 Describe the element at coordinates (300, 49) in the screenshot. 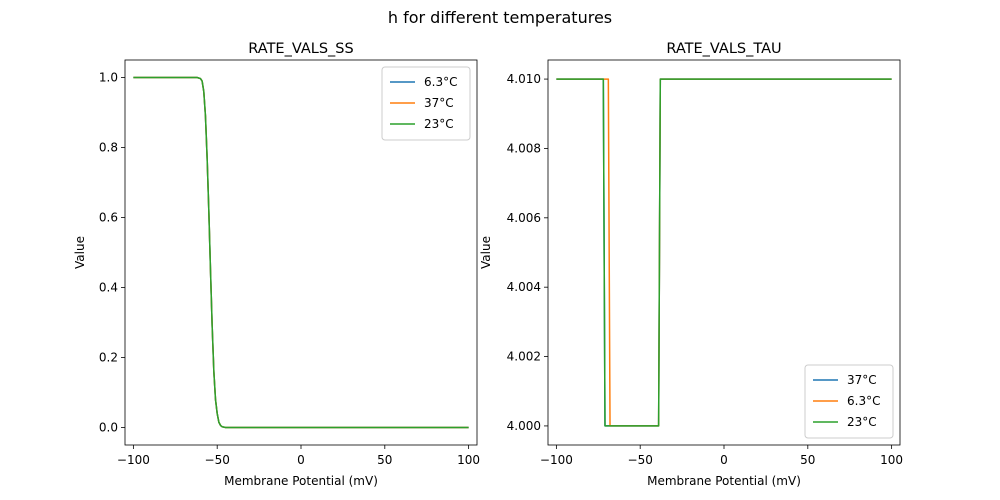

I see `axes-title: RATE_VALS_SS` at that location.